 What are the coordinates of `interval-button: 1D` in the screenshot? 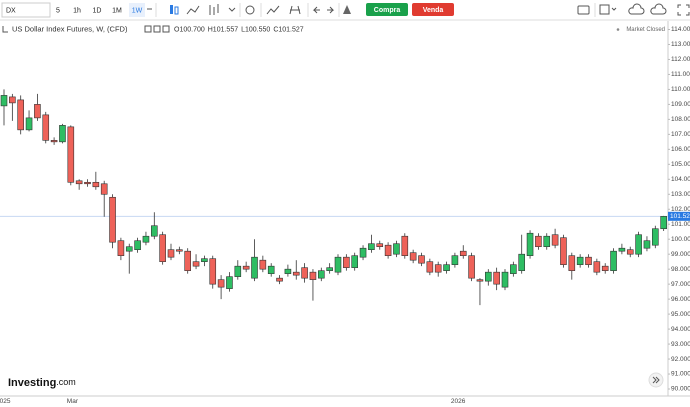 It's located at (97, 10).